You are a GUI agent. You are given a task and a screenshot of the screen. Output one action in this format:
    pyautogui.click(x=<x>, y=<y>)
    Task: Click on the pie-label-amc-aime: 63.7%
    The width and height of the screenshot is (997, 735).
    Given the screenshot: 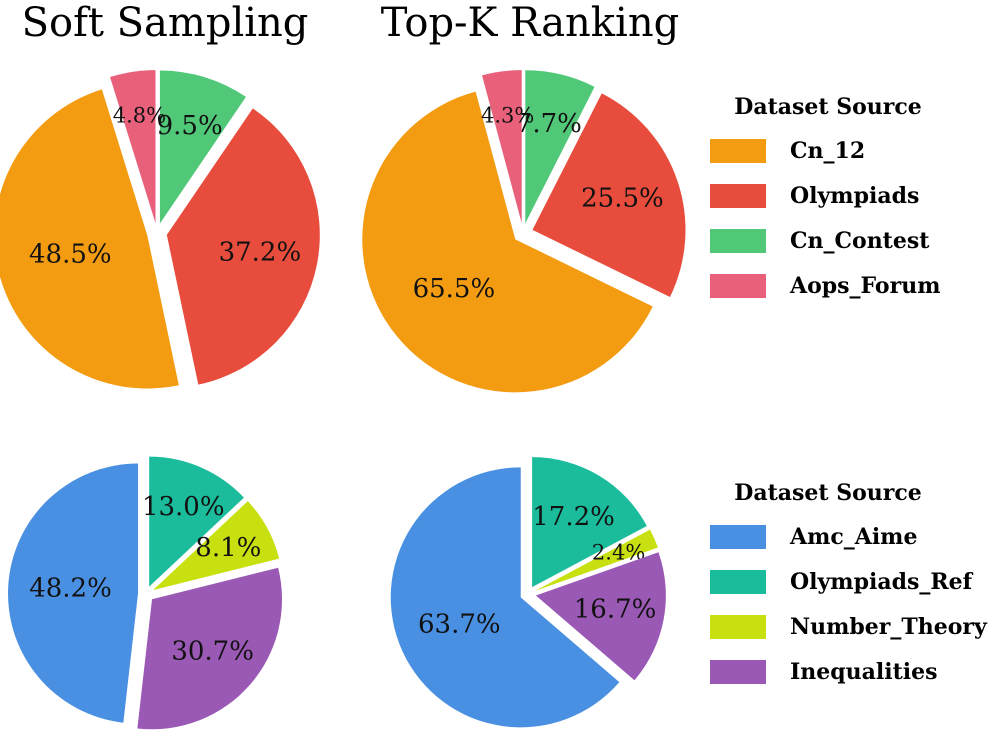 What is the action you would take?
    pyautogui.click(x=459, y=625)
    